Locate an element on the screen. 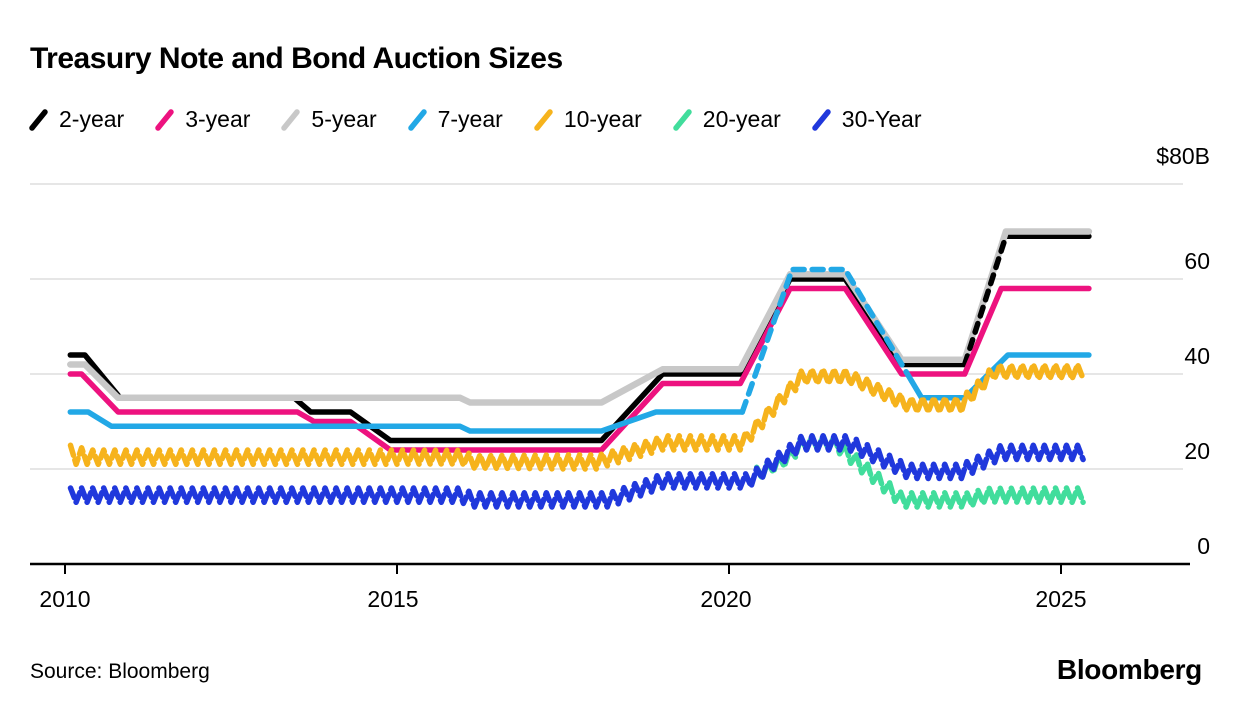 This screenshot has width=1240, height=714. source-attribution: Source: Bloomberg is located at coordinates (120, 671).